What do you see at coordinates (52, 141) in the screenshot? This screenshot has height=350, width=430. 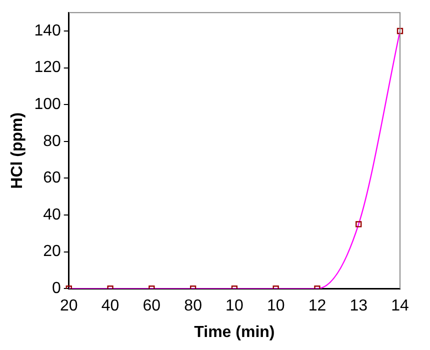 I see `y-tick-label: 80` at bounding box center [52, 141].